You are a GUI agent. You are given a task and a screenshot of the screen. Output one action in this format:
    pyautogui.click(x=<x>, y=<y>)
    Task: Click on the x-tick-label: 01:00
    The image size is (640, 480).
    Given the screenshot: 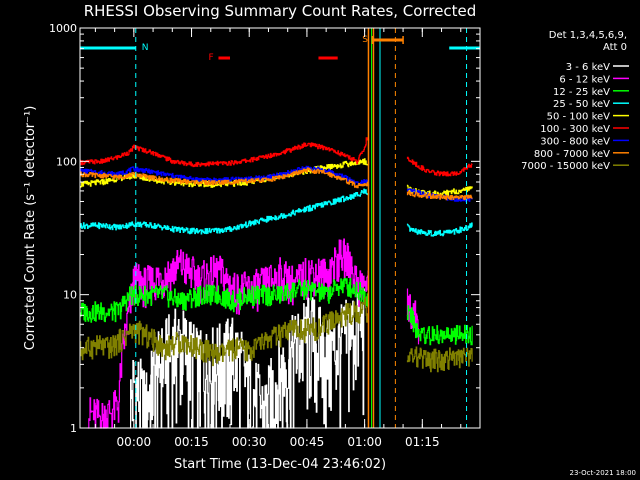 What is the action you would take?
    pyautogui.click(x=364, y=442)
    